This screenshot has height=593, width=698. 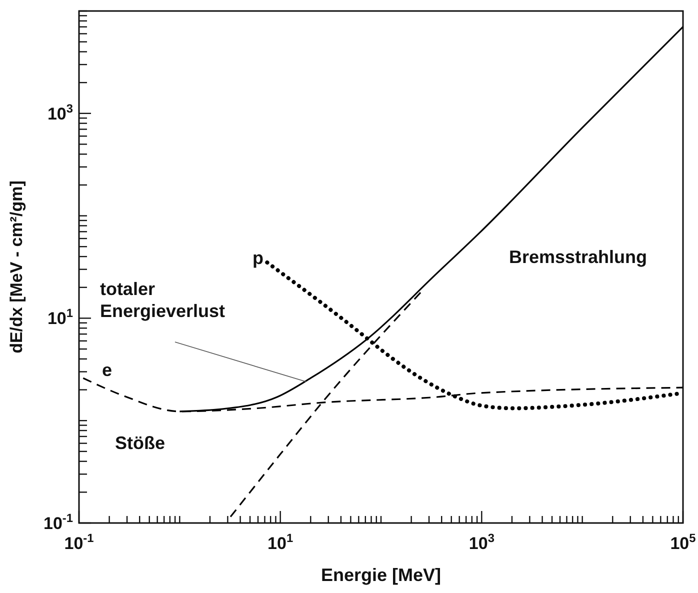 What do you see at coordinates (281, 542) in the screenshot?
I see `x-tick-label: 10$^{1}$` at bounding box center [281, 542].